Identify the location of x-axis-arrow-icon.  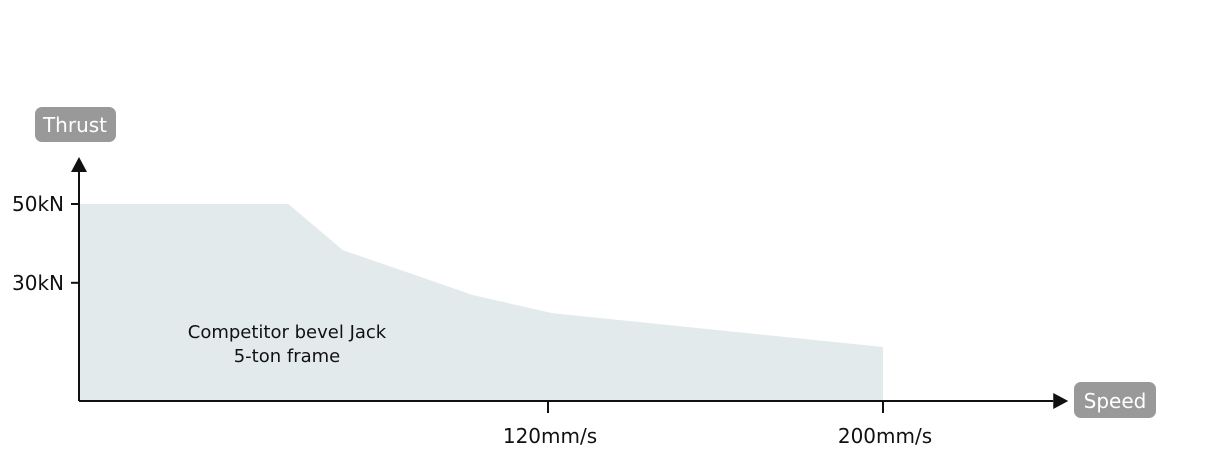
(1061, 401).